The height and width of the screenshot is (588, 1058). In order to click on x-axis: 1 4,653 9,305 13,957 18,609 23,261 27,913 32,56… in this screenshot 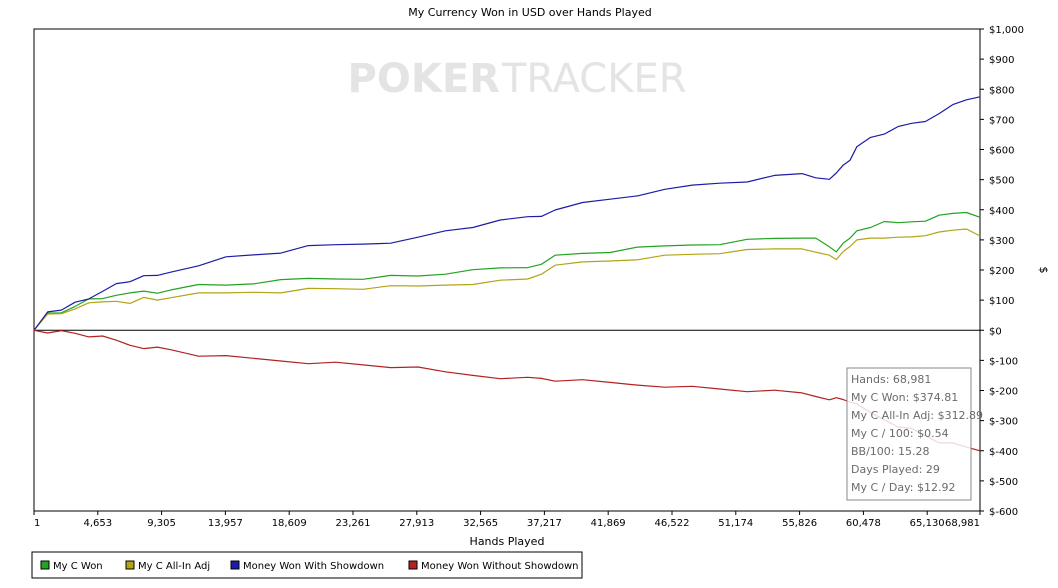, I will do `click(507, 520)`.